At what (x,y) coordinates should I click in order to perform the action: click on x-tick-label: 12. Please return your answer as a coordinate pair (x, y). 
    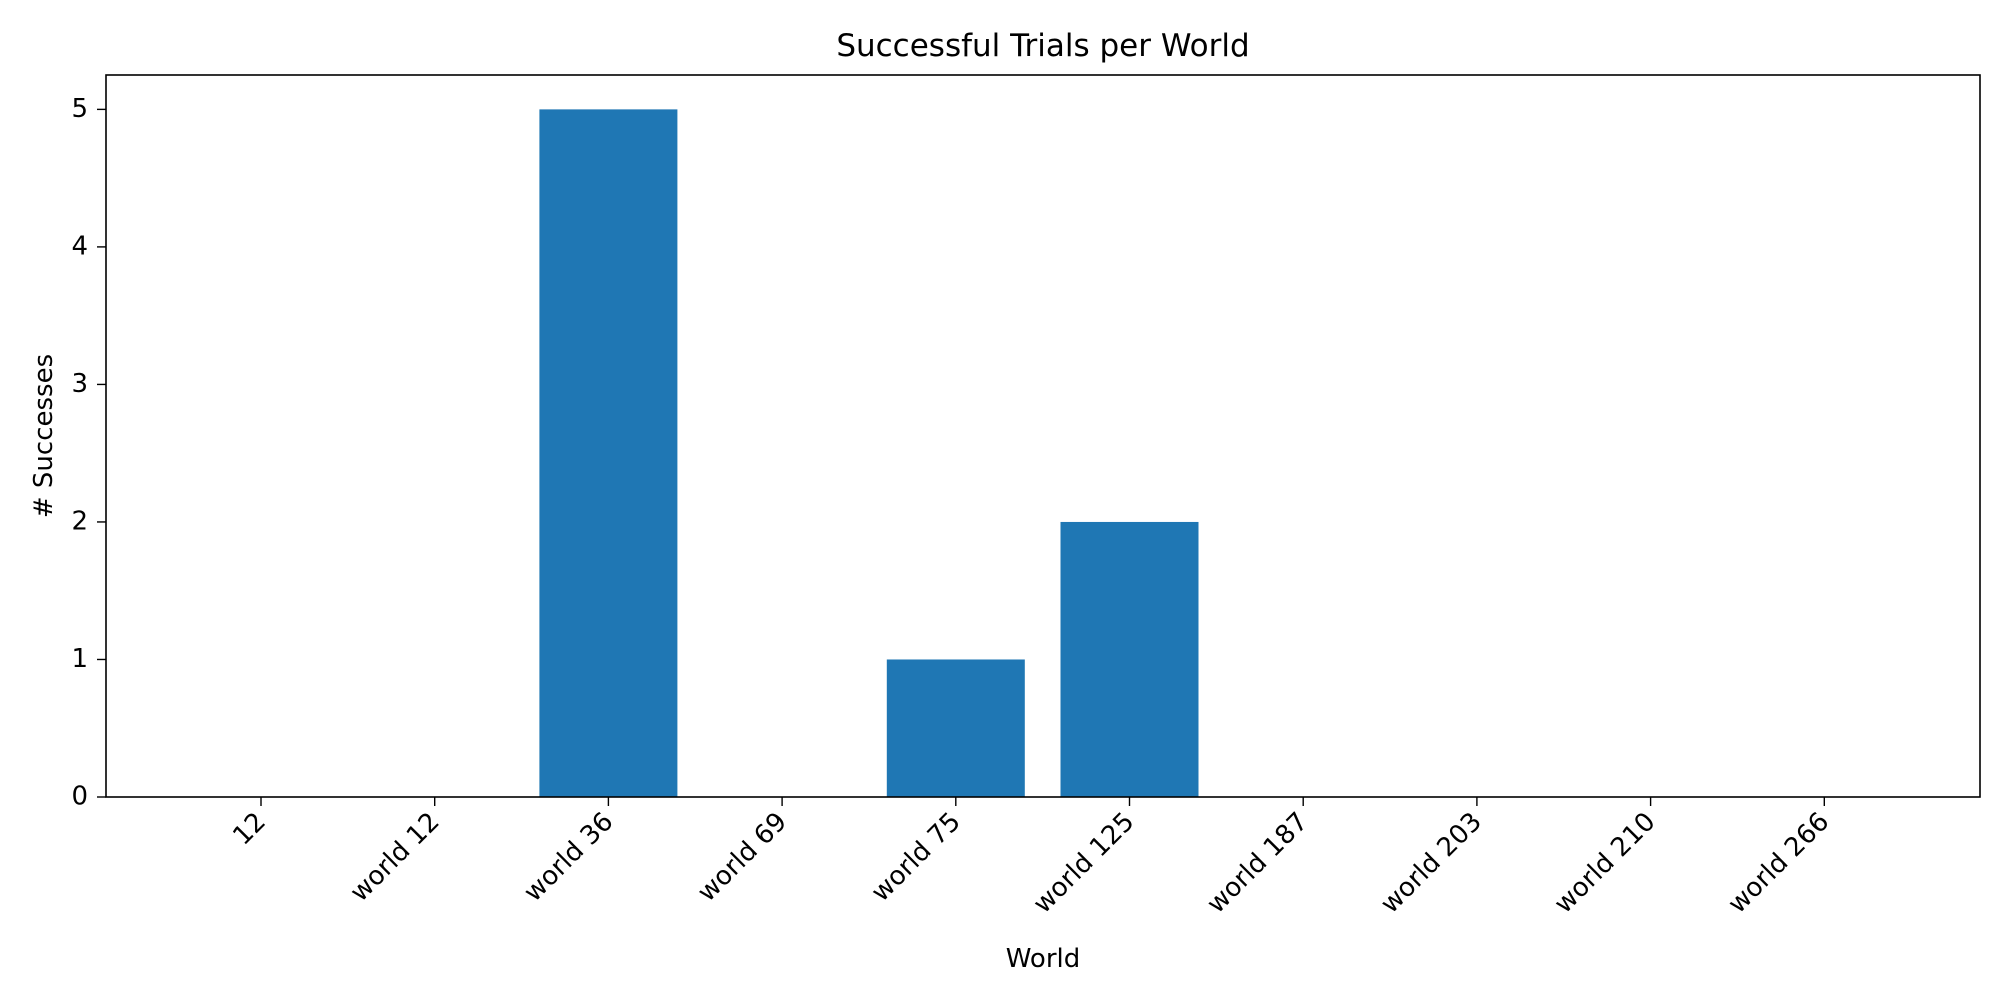
    Looking at the image, I should click on (249, 829).